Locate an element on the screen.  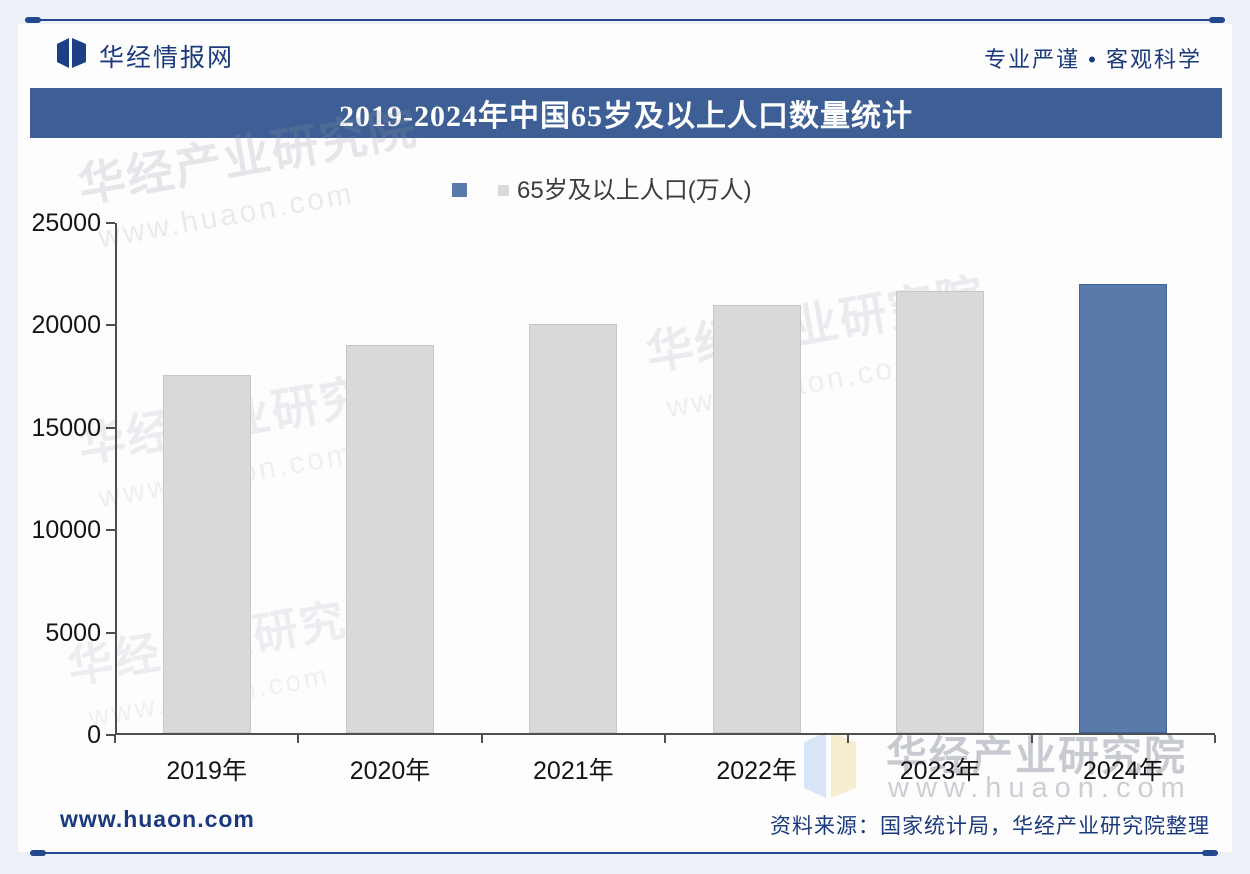
top-rule-right-cap is located at coordinates (1217, 20).